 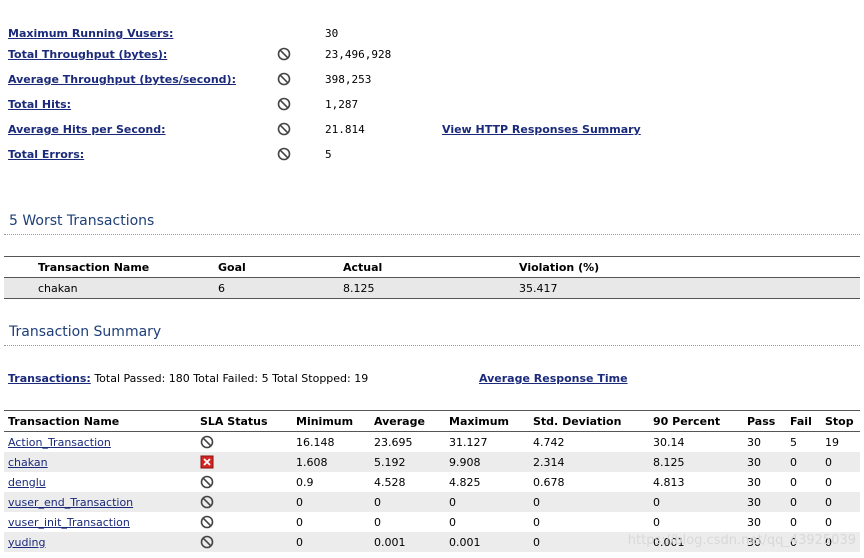 I want to click on col-sla-status: SLA Status, so click(x=234, y=421).